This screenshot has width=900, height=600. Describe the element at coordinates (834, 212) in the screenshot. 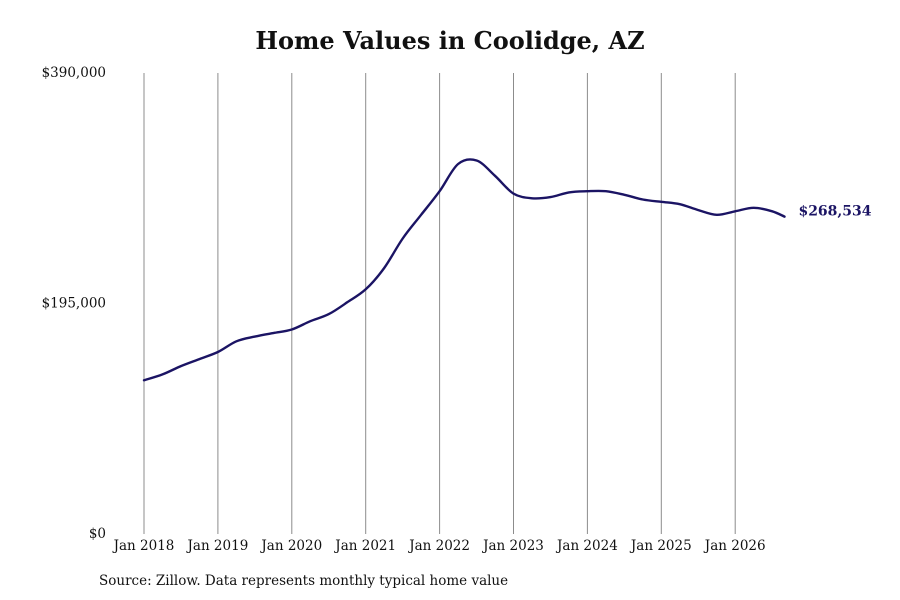

I see `end-value-label: $268,534` at that location.